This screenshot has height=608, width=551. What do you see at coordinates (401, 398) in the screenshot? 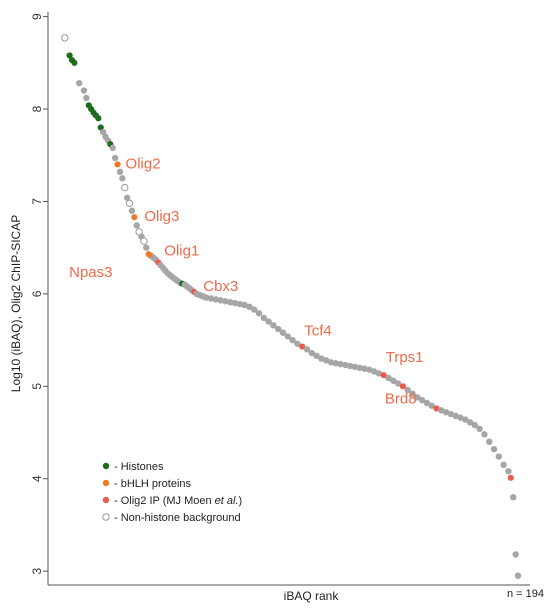
I see `annotation-brd8: Brd8` at bounding box center [401, 398].